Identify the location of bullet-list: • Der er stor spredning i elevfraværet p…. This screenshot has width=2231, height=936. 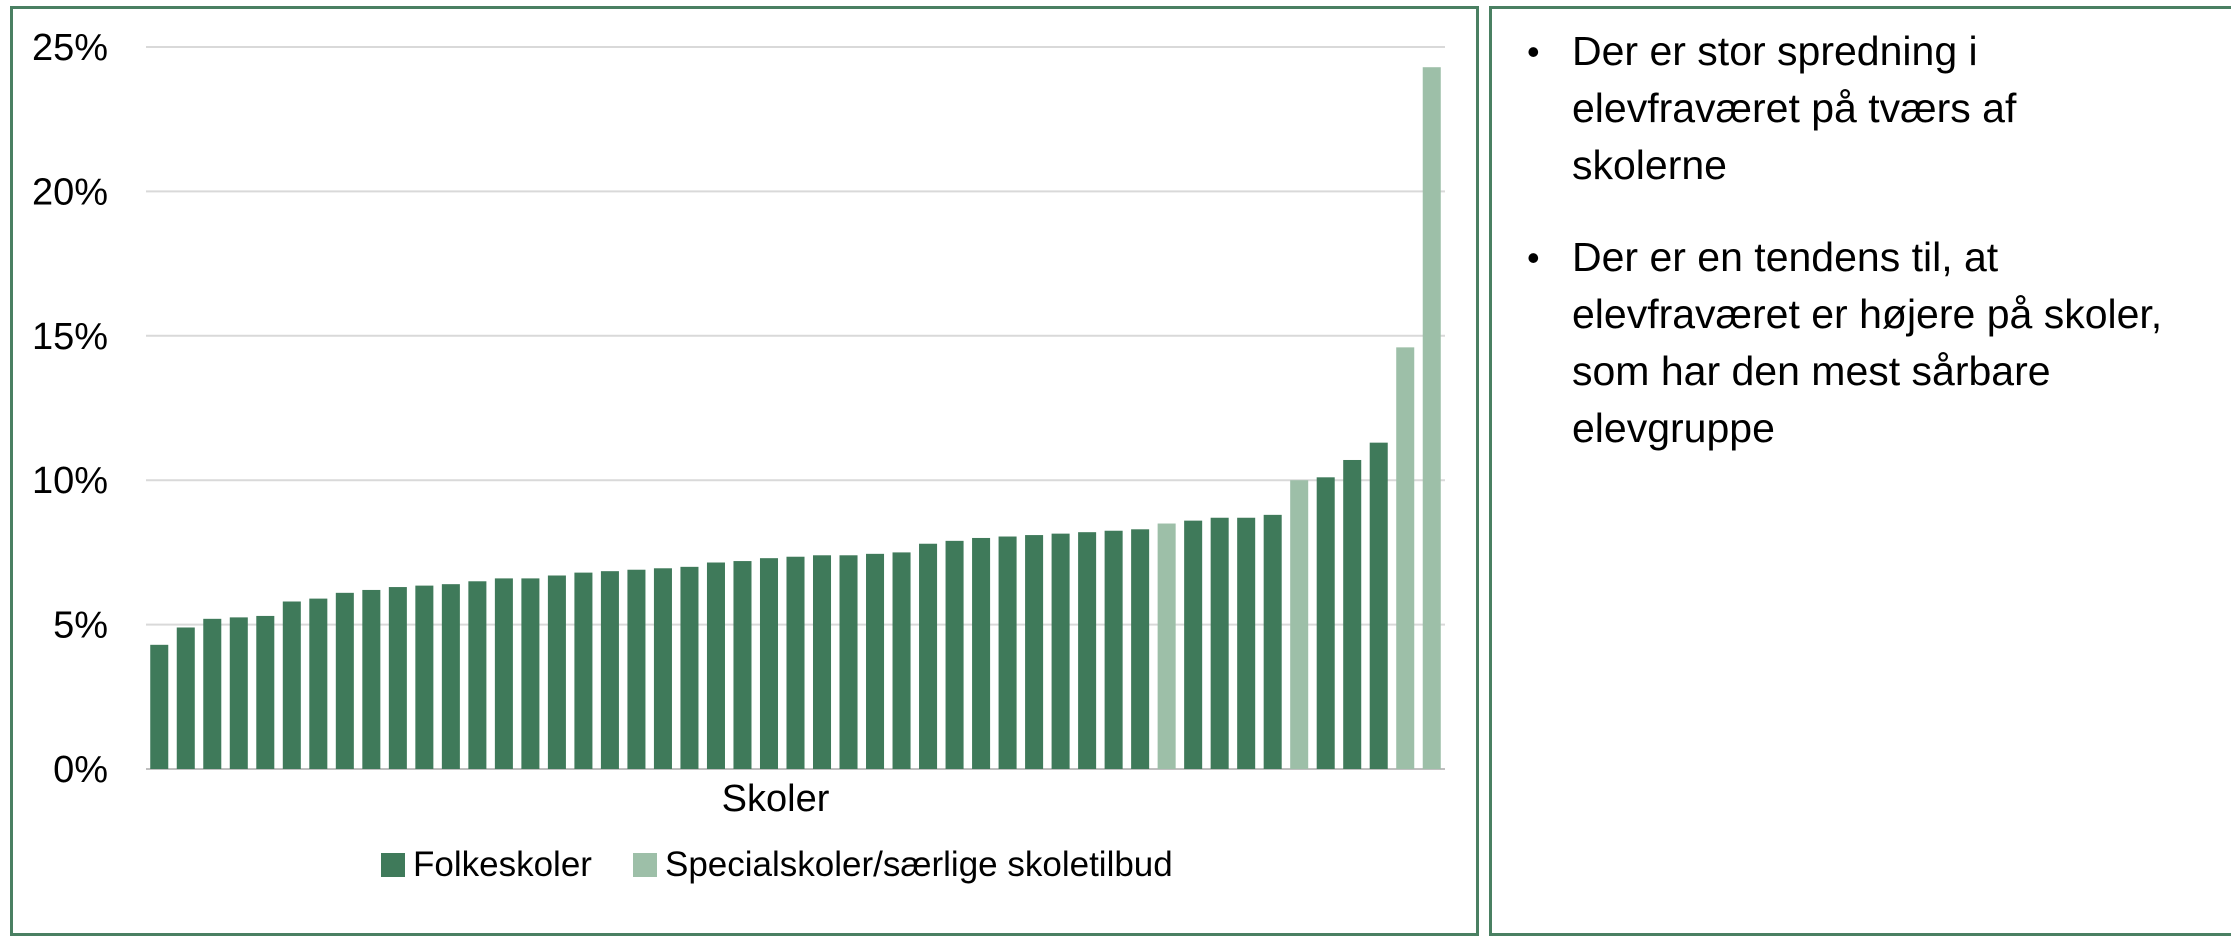
(1842, 257).